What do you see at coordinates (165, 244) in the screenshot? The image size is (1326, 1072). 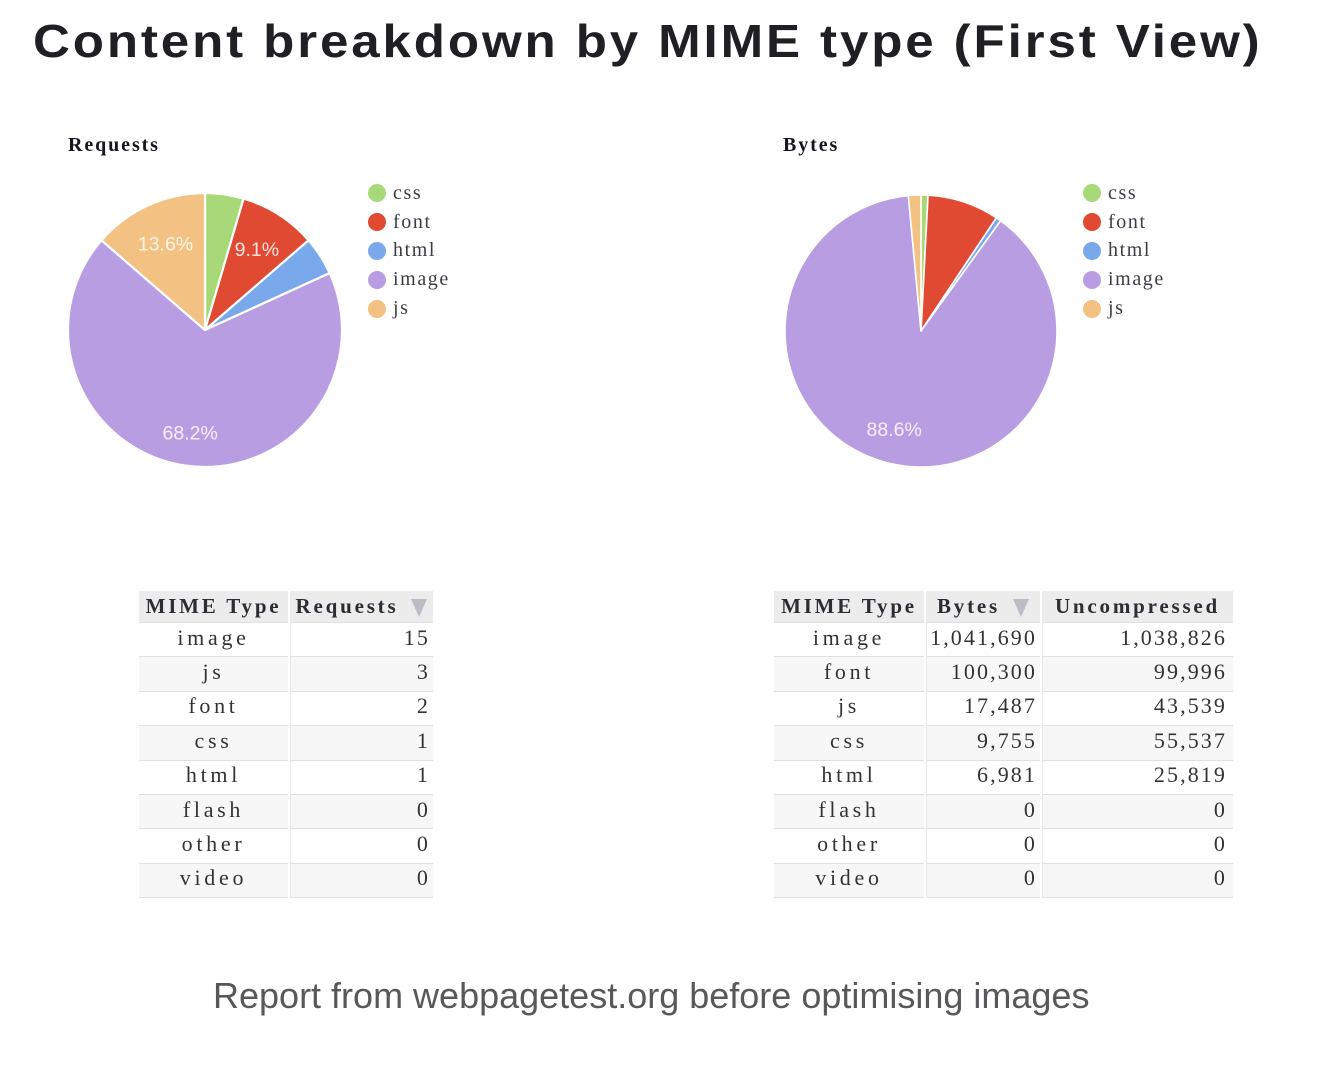 I see `svg-text: 13.6%` at bounding box center [165, 244].